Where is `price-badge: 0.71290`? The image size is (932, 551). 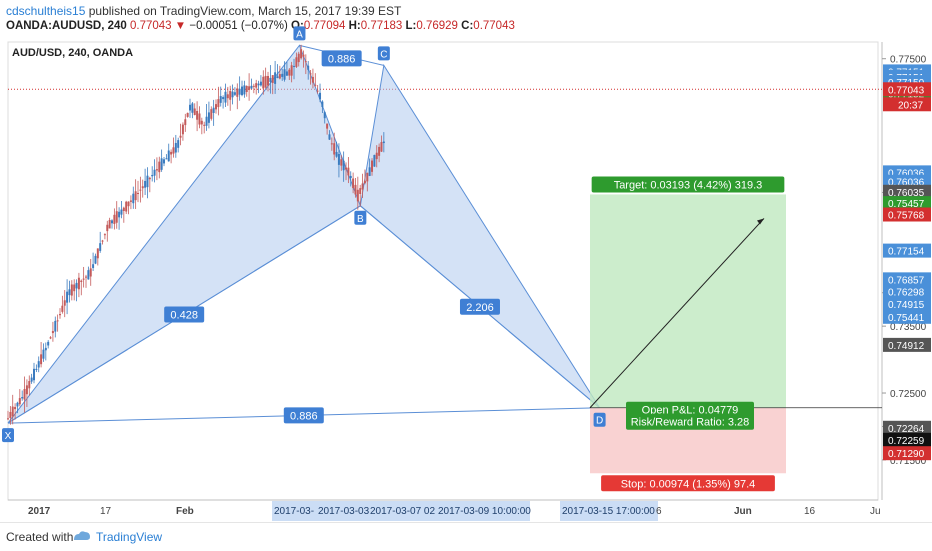
price-badge: 0.71290 is located at coordinates (907, 453).